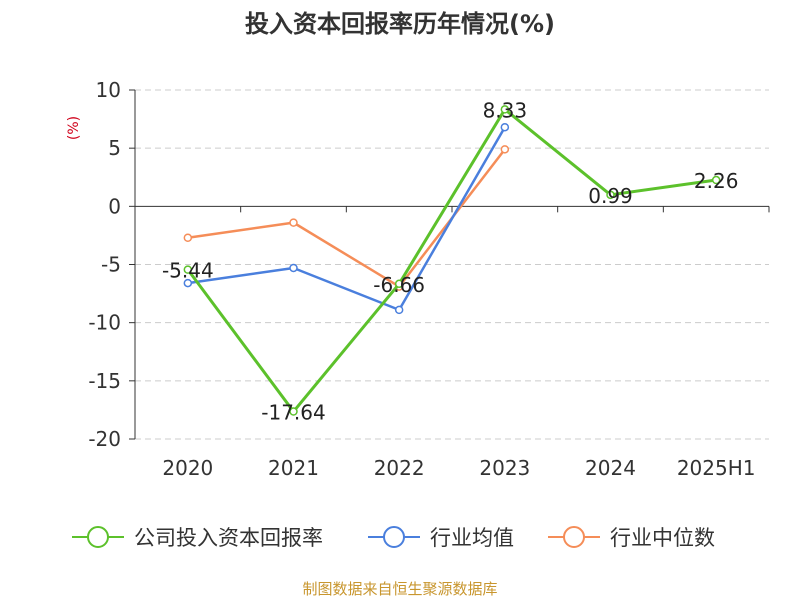 The width and height of the screenshot is (800, 600). Describe the element at coordinates (662, 538) in the screenshot. I see `legend-label: 行业中位数` at that location.